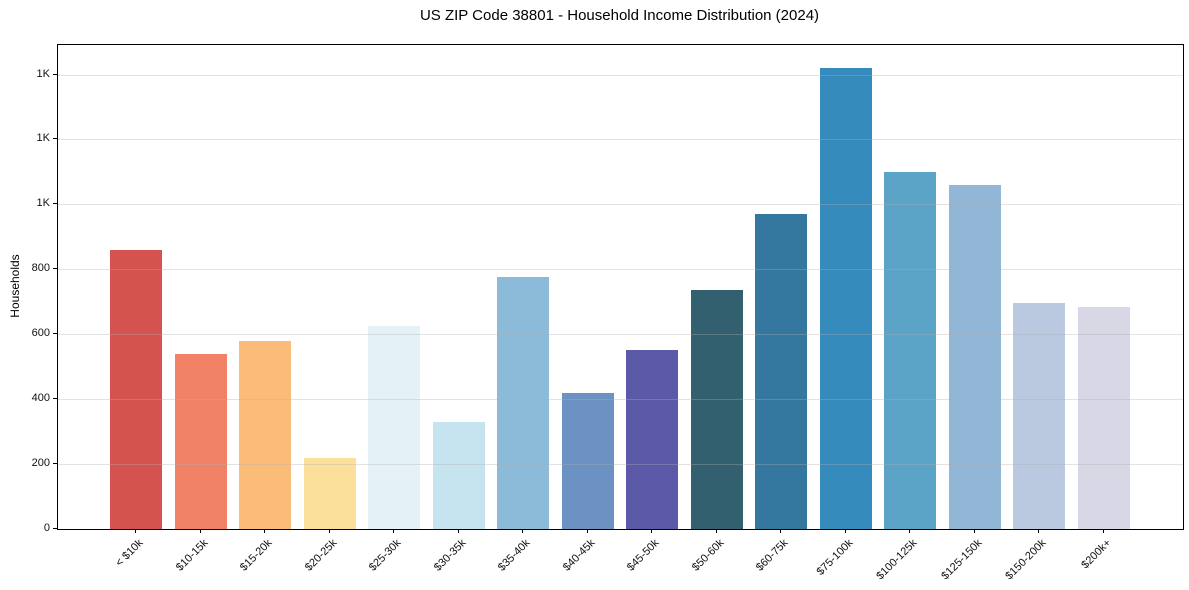 Image resolution: width=1189 pixels, height=590 pixels. What do you see at coordinates (897, 560) in the screenshot?
I see `x-tick-label: $100-125k` at bounding box center [897, 560].